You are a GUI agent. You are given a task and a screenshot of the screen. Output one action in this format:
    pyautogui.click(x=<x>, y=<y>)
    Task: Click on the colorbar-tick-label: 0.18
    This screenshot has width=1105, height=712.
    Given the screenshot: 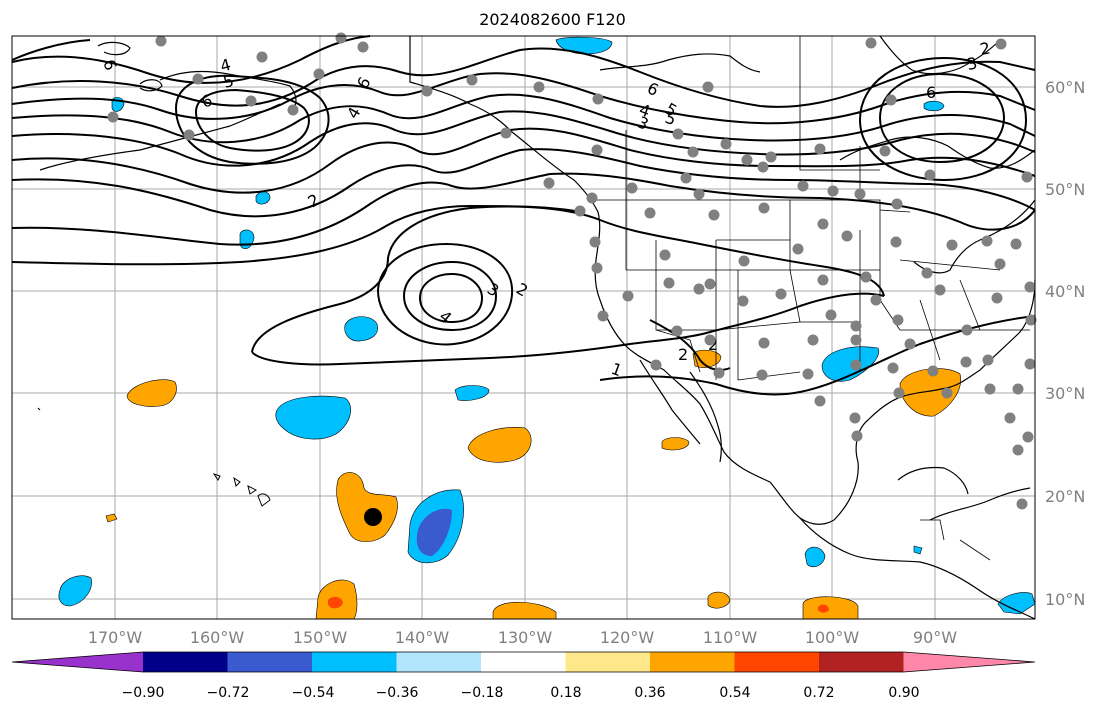 What is the action you would take?
    pyautogui.click(x=565, y=693)
    